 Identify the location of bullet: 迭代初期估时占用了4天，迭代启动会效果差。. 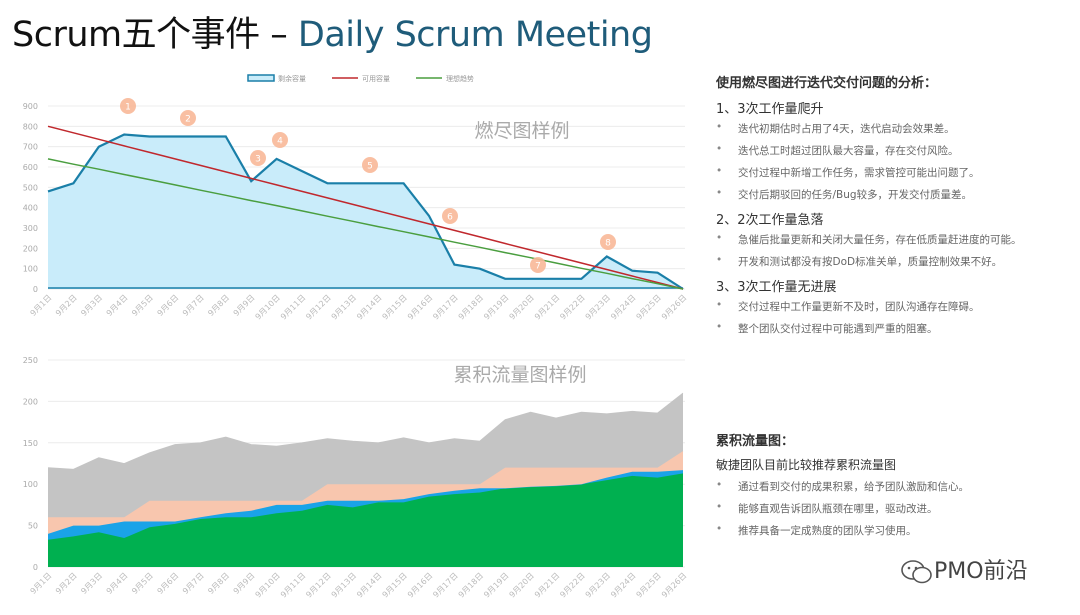
(891, 128).